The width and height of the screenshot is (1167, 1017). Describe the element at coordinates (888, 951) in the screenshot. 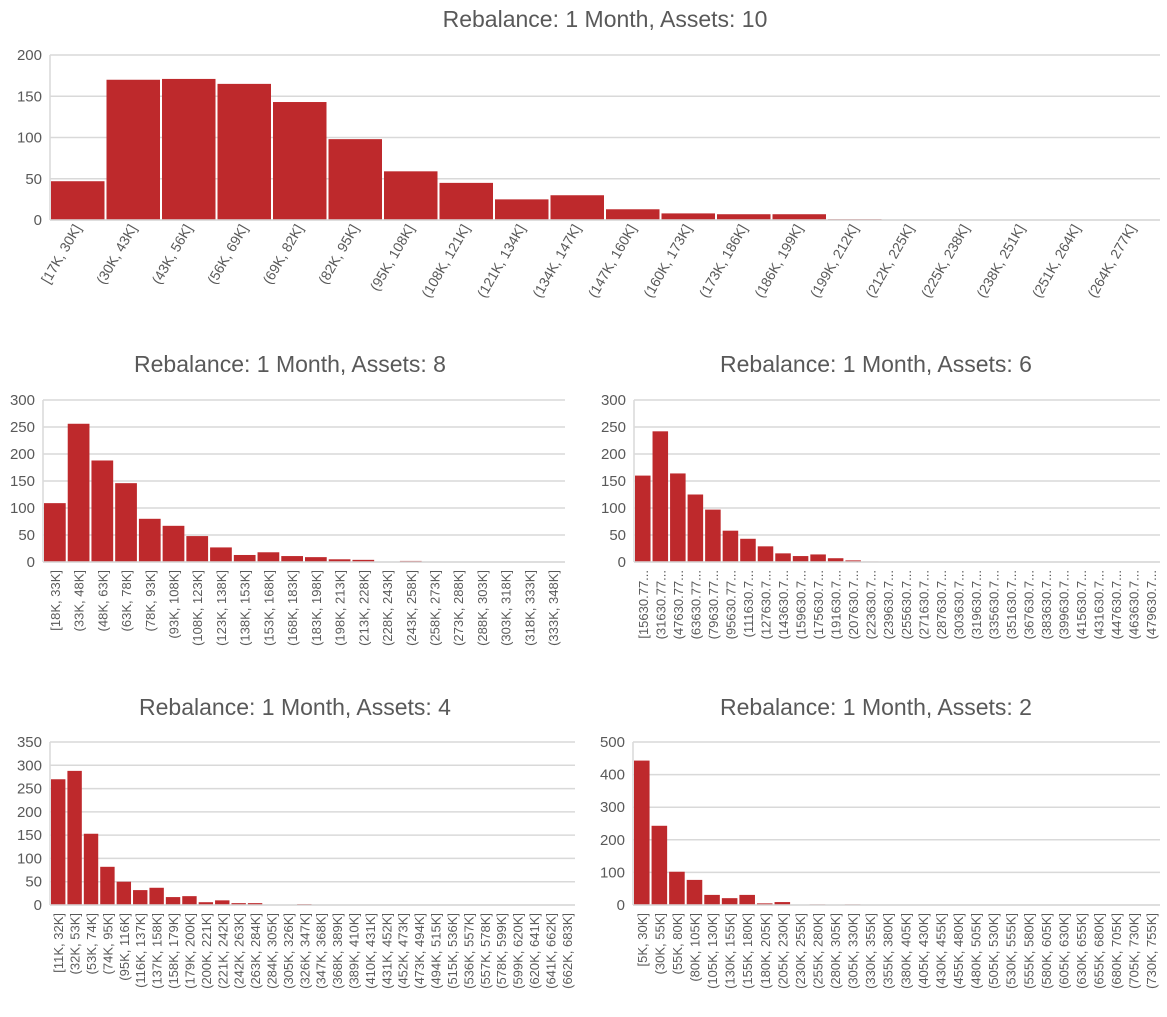

I see `x-tick-label: (355K, 380K]` at that location.